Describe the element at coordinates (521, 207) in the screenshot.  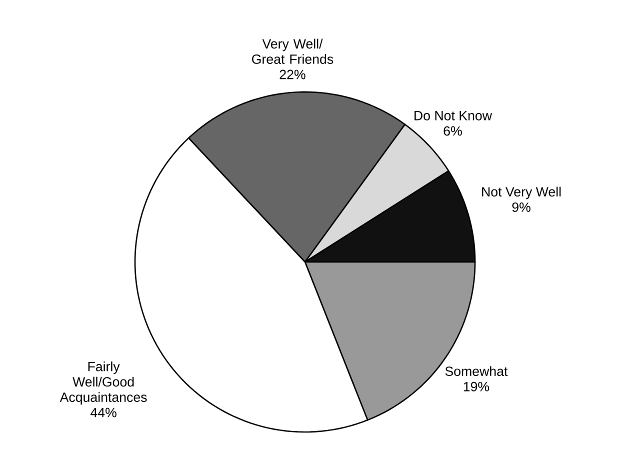
I see `data-label: 9%` at that location.